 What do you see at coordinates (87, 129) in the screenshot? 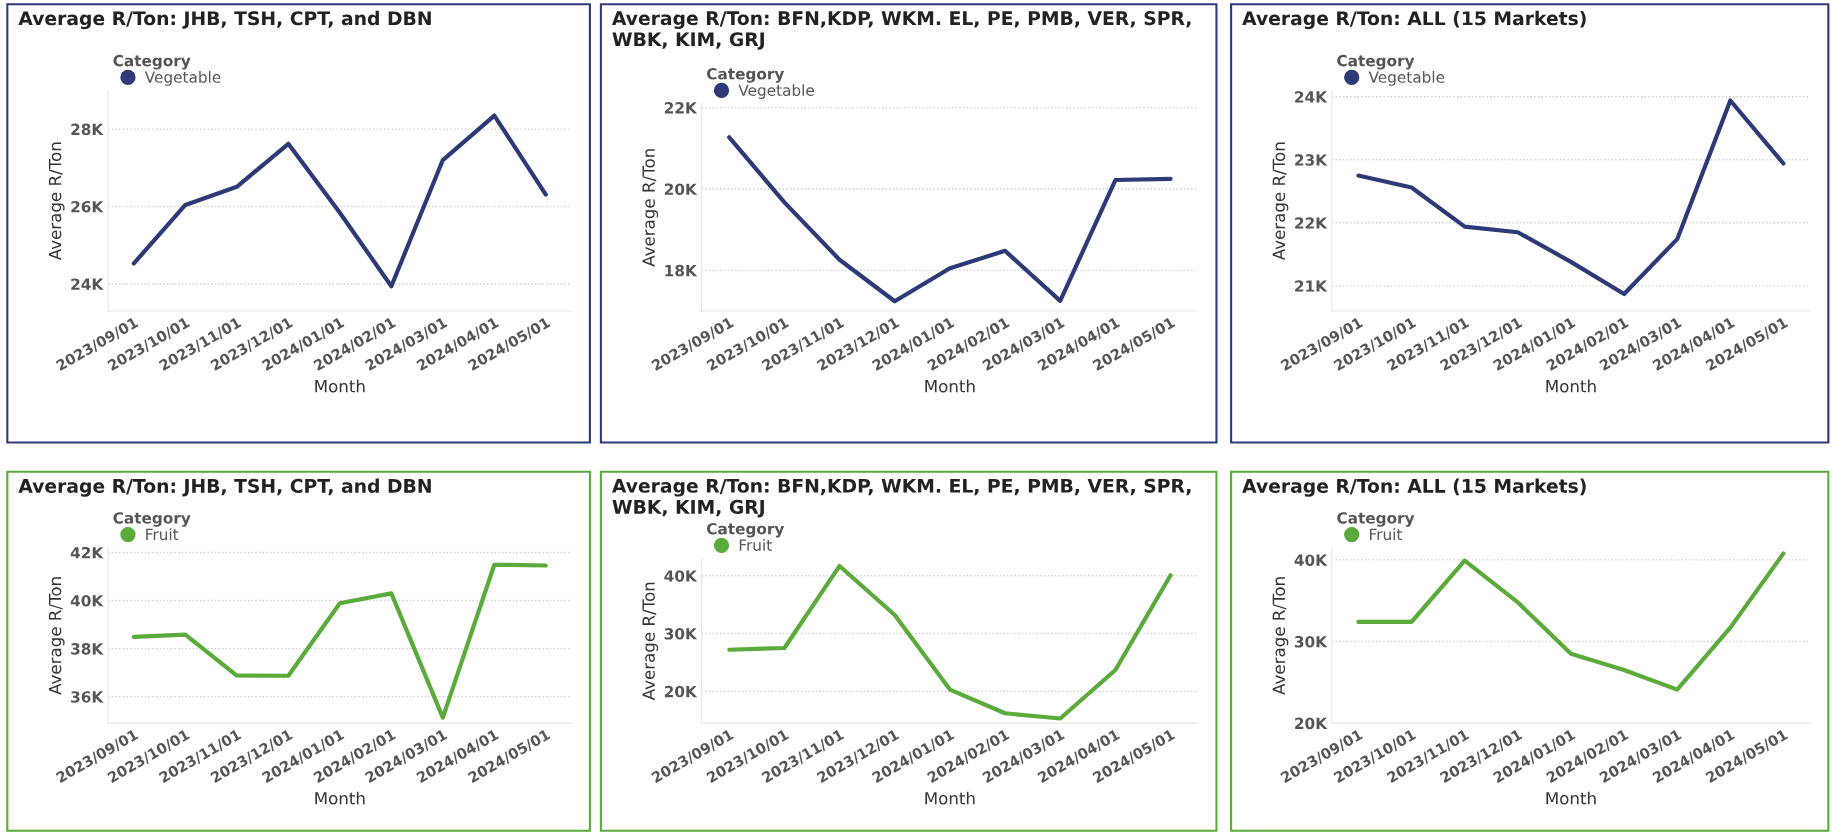
I see `y-tick-label: 28K` at bounding box center [87, 129].